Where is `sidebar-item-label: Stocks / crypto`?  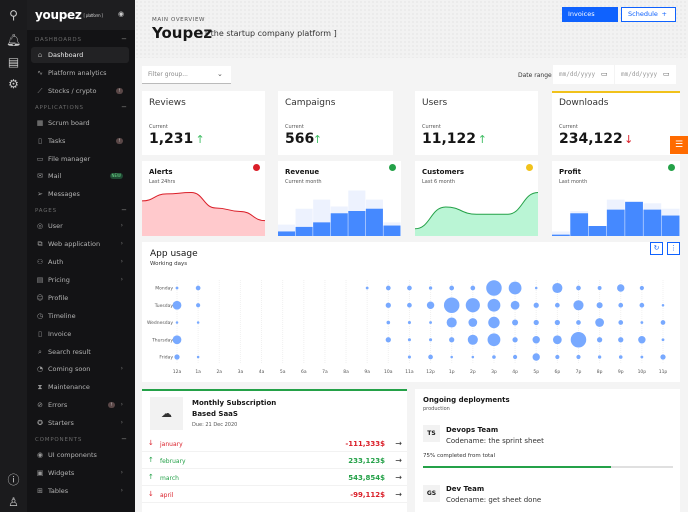 sidebar-item-label: Stocks / crypto is located at coordinates (72, 90).